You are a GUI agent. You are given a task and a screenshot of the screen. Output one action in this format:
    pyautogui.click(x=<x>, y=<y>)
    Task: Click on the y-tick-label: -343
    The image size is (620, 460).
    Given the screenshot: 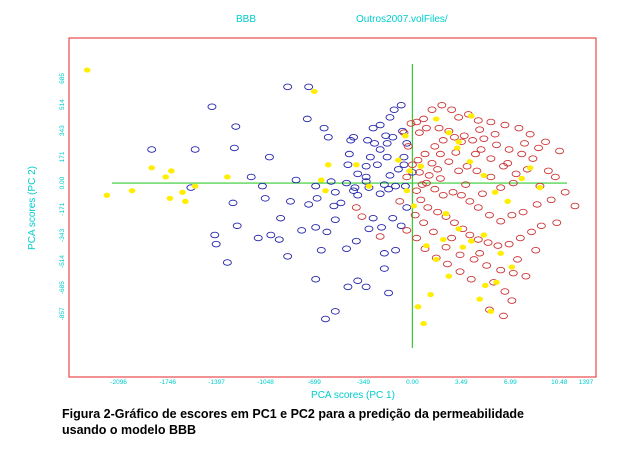 What is the action you would take?
    pyautogui.click(x=62, y=235)
    